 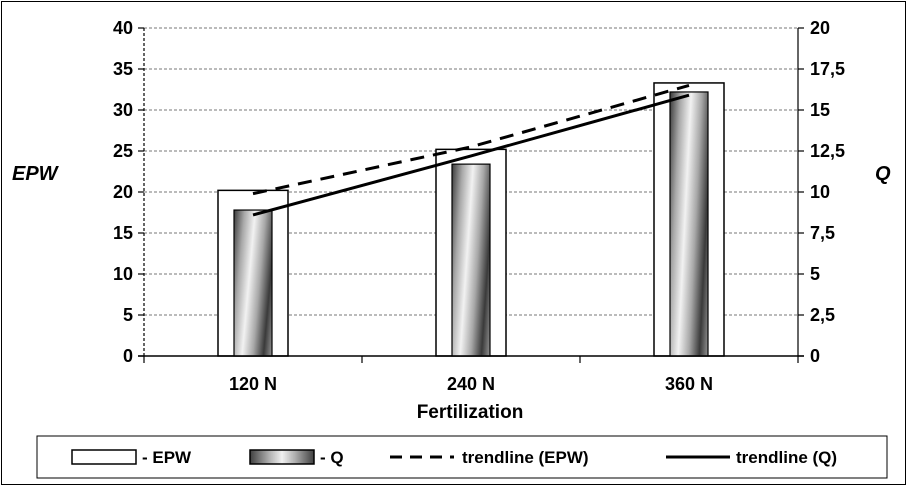 What do you see at coordinates (820, 110) in the screenshot?
I see `y2-tick-label: 15` at bounding box center [820, 110].